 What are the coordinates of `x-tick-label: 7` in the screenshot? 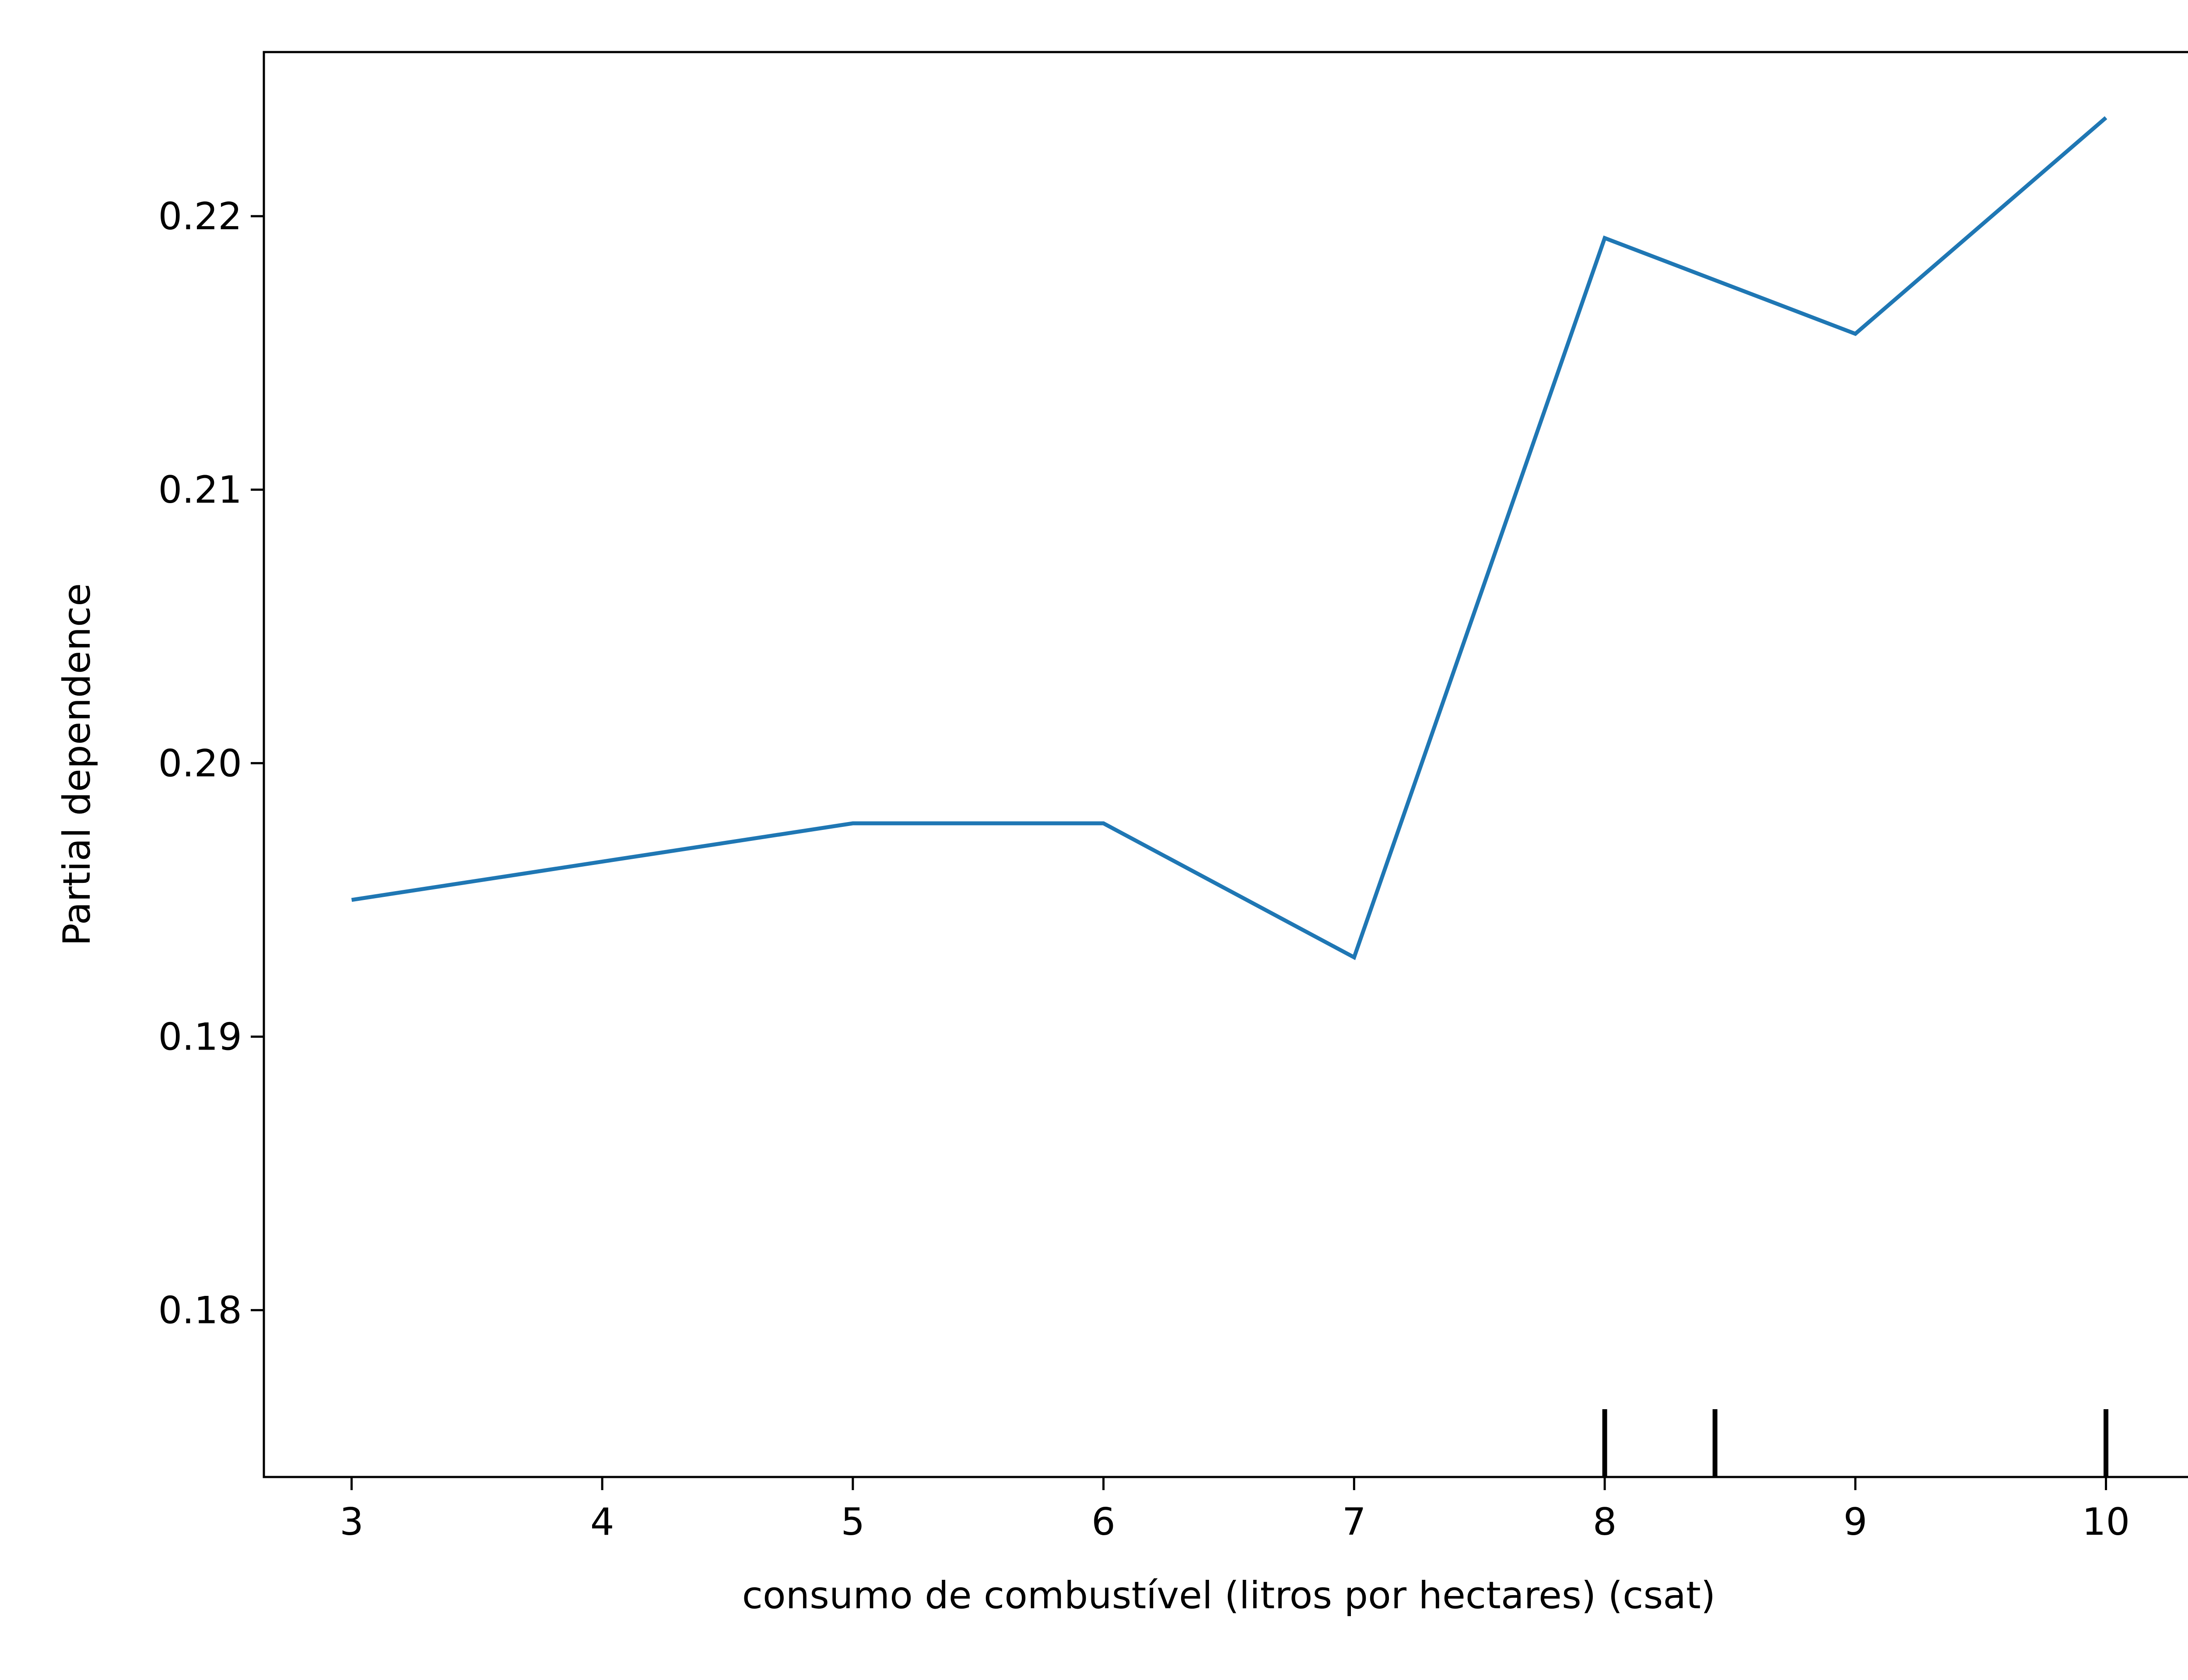 It's located at (1354, 1522).